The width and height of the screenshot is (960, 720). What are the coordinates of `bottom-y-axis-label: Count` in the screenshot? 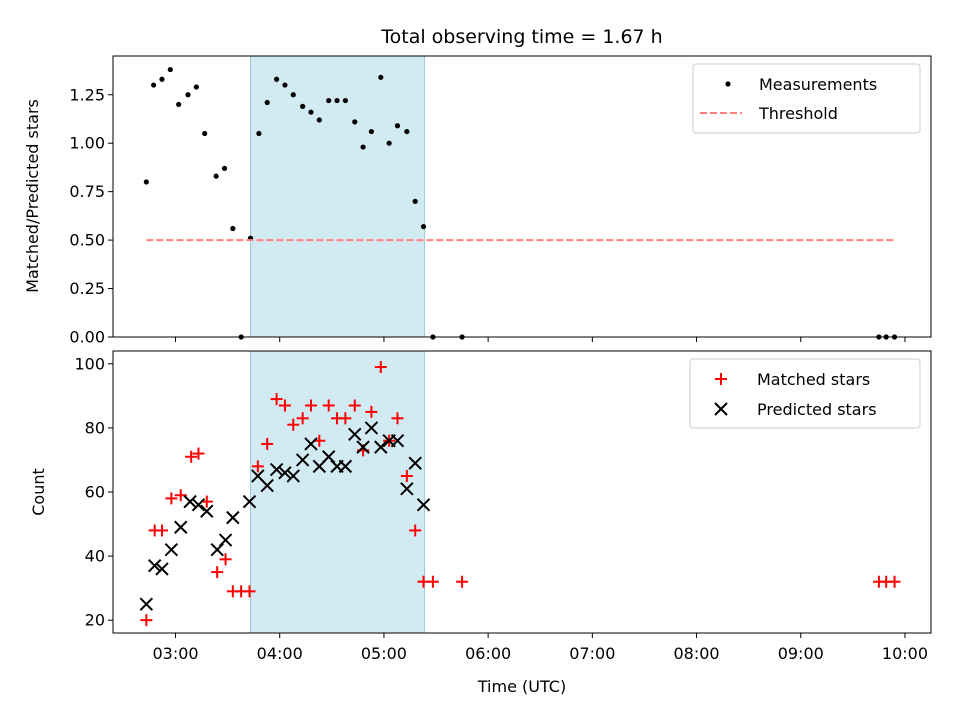 It's located at (38, 492).